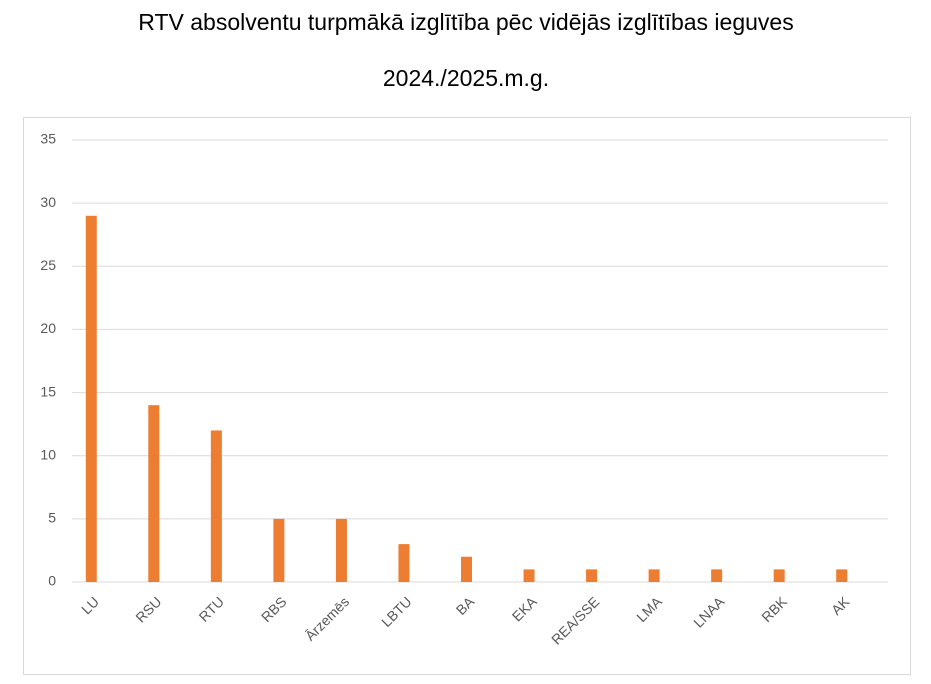 This screenshot has width=931, height=684. I want to click on y-tick-label: 5, so click(52, 518).